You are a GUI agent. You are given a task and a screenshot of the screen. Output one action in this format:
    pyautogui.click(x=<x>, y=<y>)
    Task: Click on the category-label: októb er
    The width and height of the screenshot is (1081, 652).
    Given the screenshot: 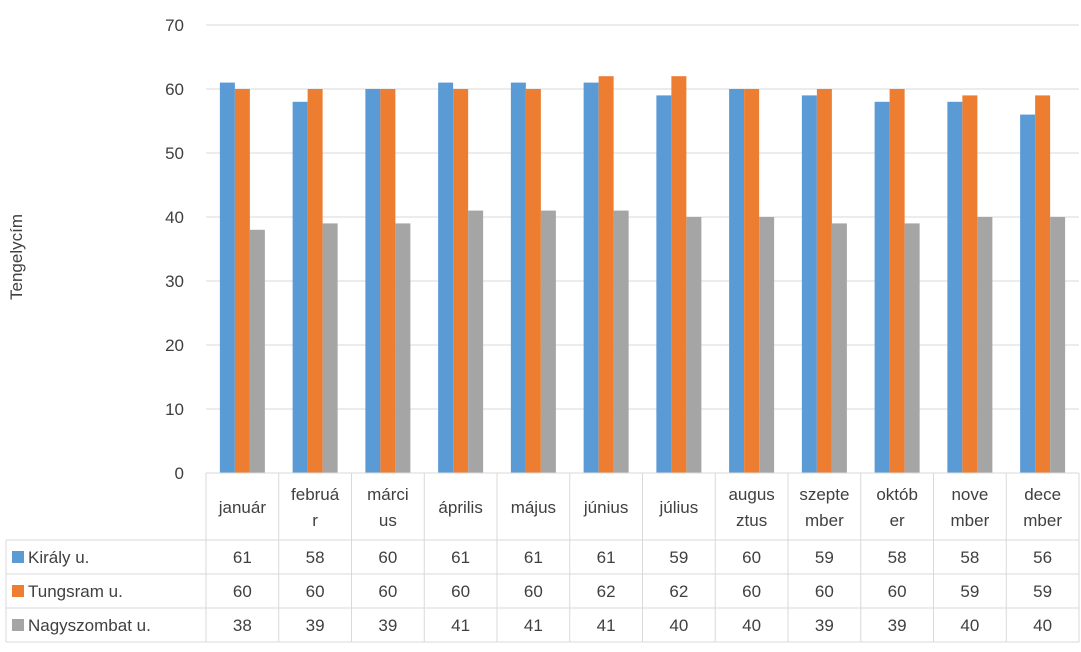 What is the action you would take?
    pyautogui.click(x=897, y=507)
    